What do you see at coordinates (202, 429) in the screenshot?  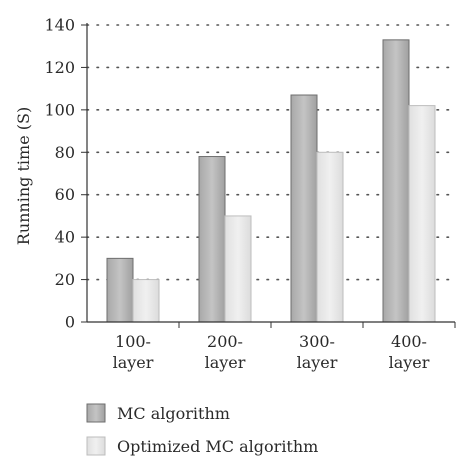 I see `legend: MC algorithm Optimized MC algorithm` at bounding box center [202, 429].